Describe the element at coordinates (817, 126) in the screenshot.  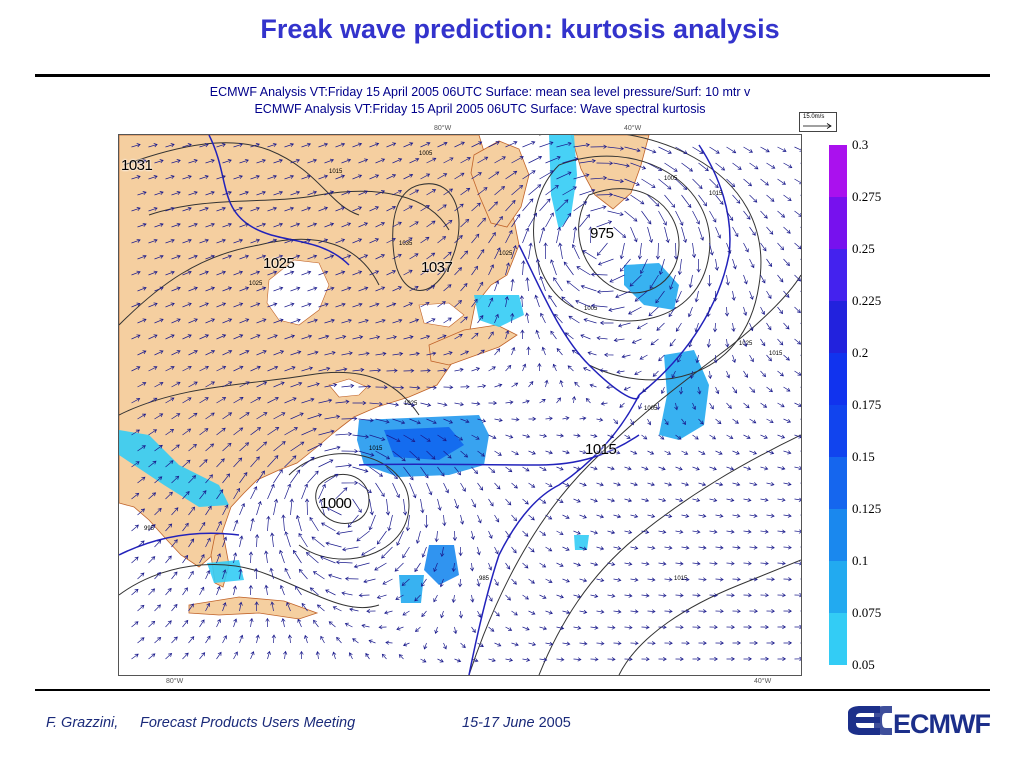
I see `reference-arrow-icon` at that location.